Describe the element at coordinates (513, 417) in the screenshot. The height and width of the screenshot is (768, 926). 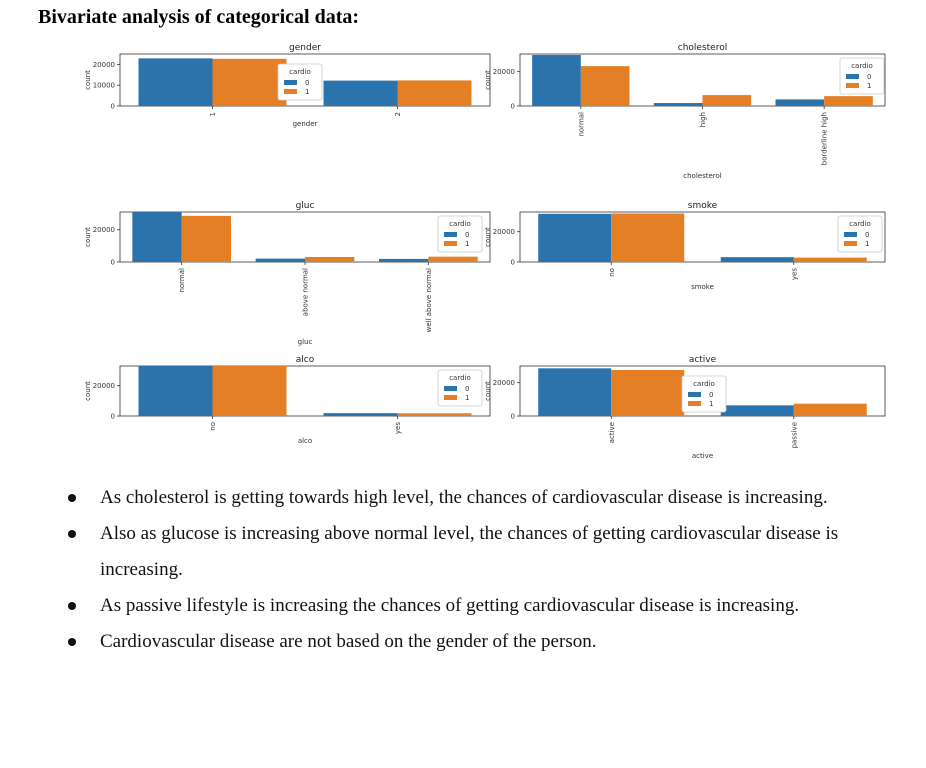
I see `active-y-tick-label: 0` at that location.